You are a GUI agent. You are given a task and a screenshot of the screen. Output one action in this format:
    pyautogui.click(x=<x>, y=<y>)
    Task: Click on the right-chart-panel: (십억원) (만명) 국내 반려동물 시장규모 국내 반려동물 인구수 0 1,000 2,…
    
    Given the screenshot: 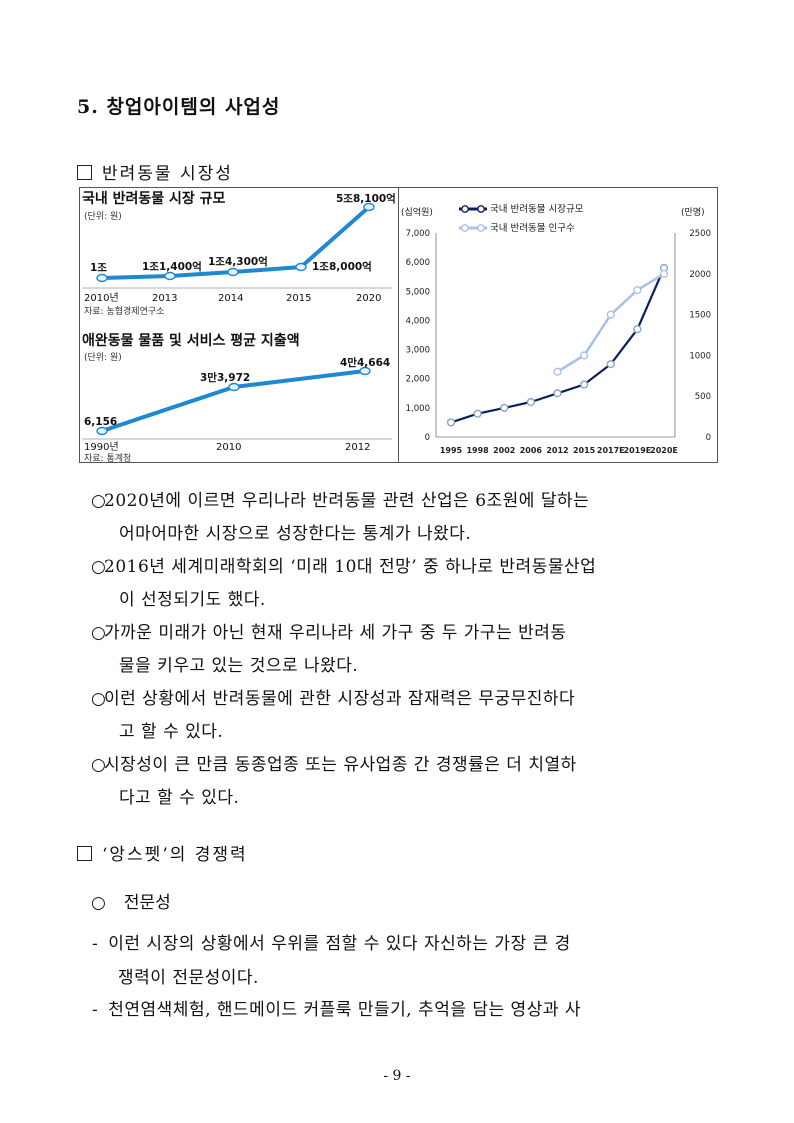 What is the action you would take?
    pyautogui.click(x=558, y=325)
    